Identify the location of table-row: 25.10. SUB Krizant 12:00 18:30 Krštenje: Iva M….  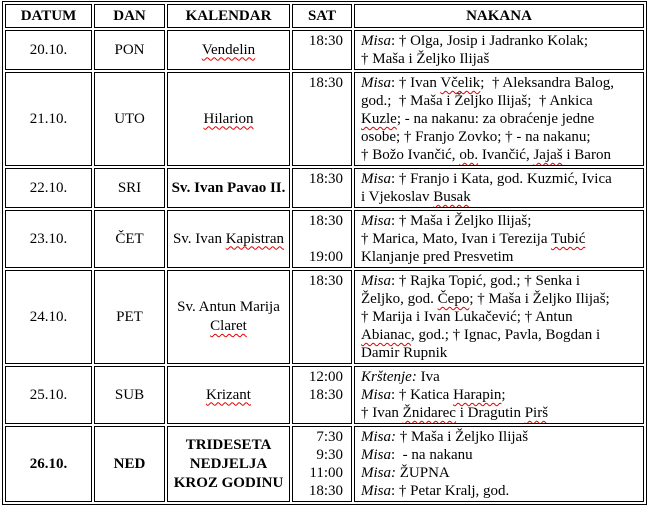
(324, 395).